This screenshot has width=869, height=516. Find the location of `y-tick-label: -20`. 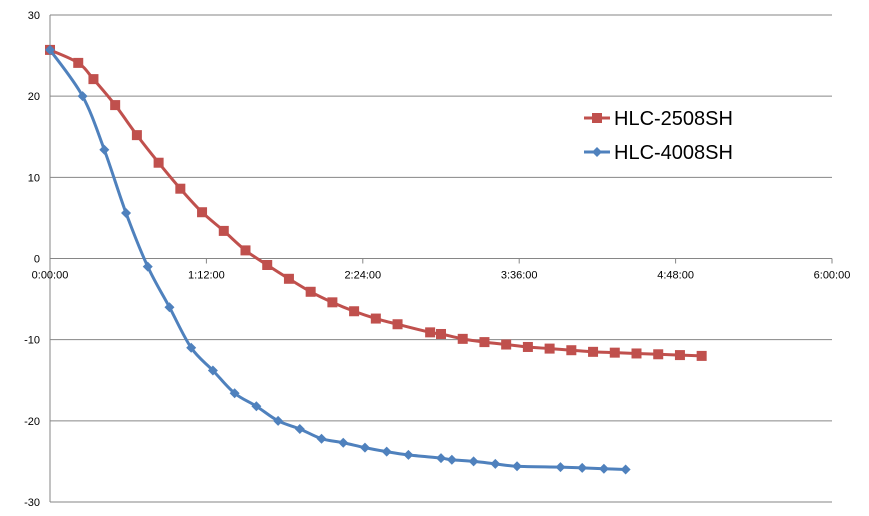

y-tick-label: -20 is located at coordinates (32, 422).